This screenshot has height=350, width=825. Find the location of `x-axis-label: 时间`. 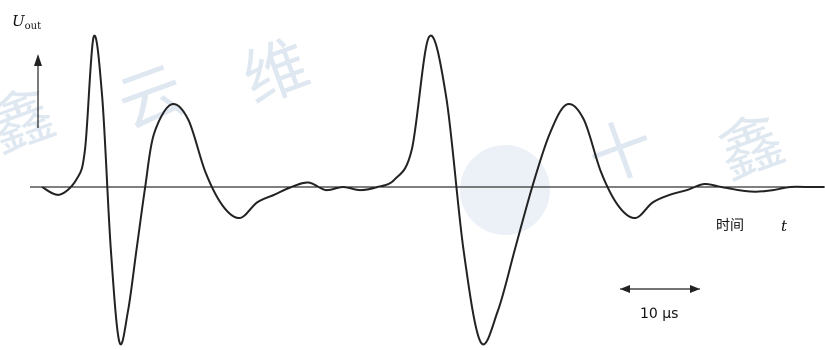

x-axis-label: 时间 is located at coordinates (730, 226).